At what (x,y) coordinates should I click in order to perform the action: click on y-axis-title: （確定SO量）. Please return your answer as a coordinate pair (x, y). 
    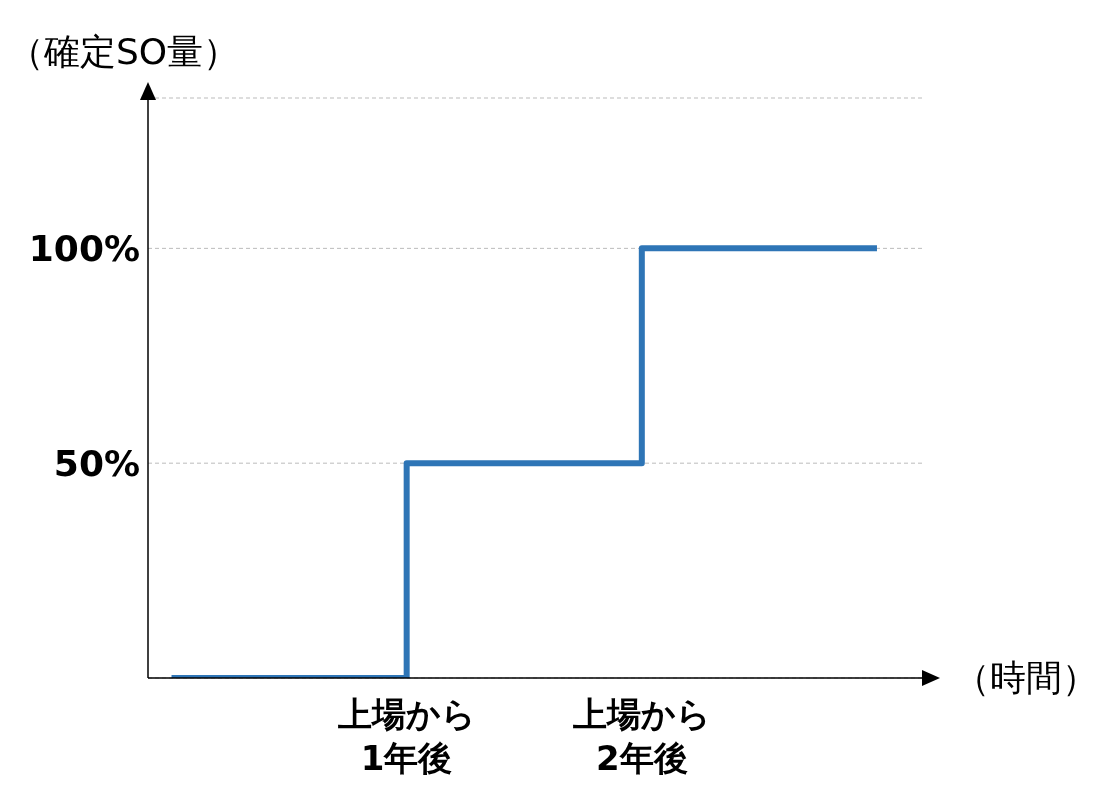
    Looking at the image, I should click on (124, 52).